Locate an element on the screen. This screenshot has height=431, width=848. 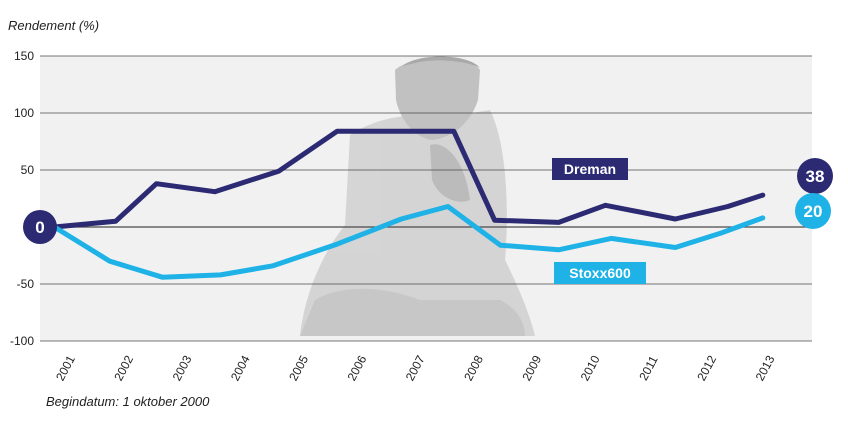
series-line-stoxx600 is located at coordinates (408, 242).